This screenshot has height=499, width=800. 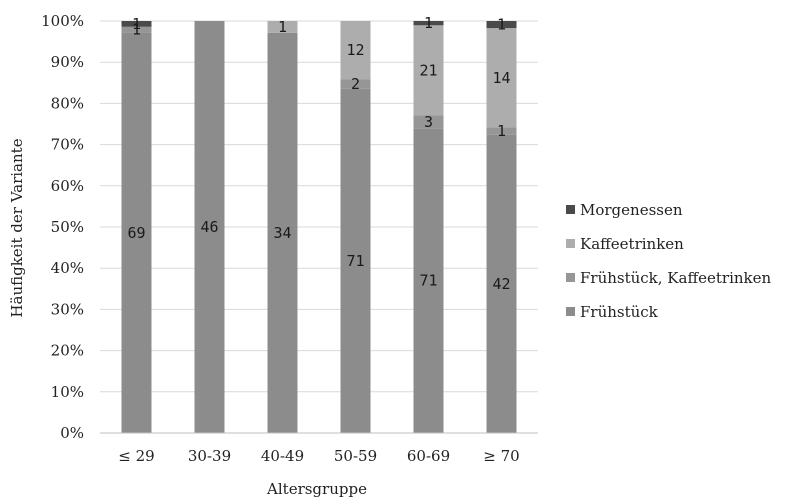 What do you see at coordinates (67, 103) in the screenshot?
I see `y-tick-label: 80%` at bounding box center [67, 103].